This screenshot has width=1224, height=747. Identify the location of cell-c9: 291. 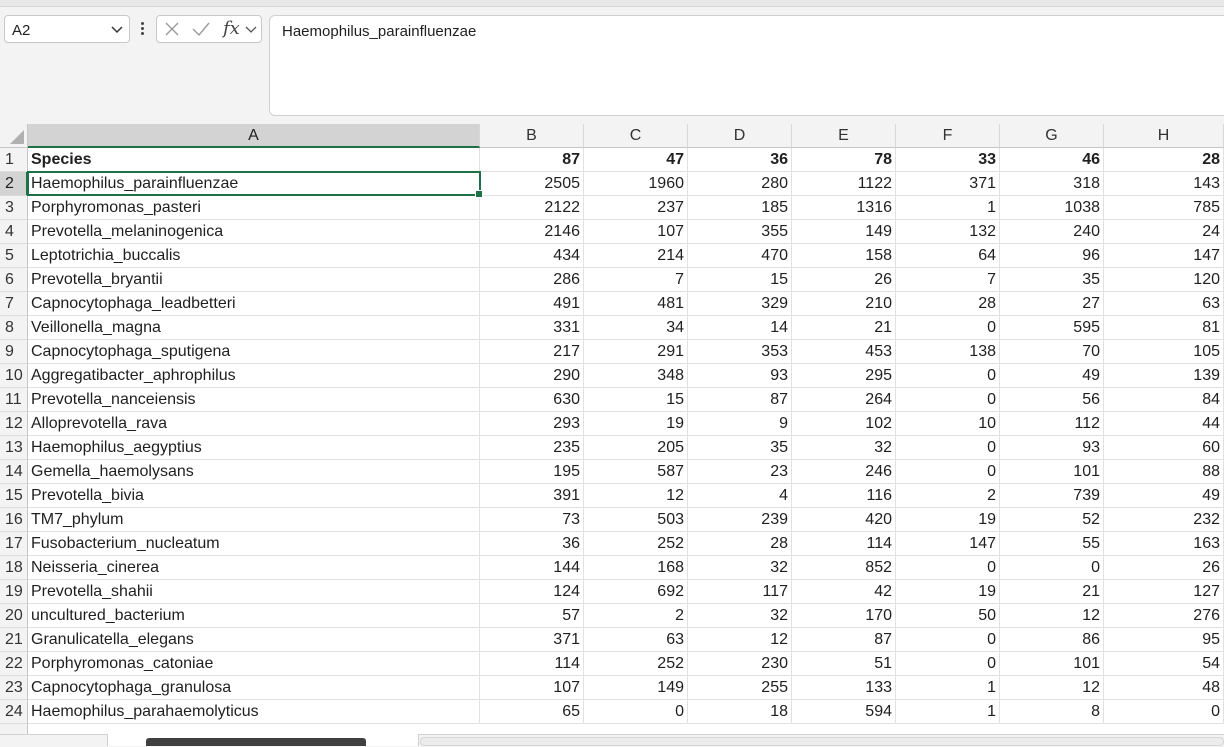
(636, 352).